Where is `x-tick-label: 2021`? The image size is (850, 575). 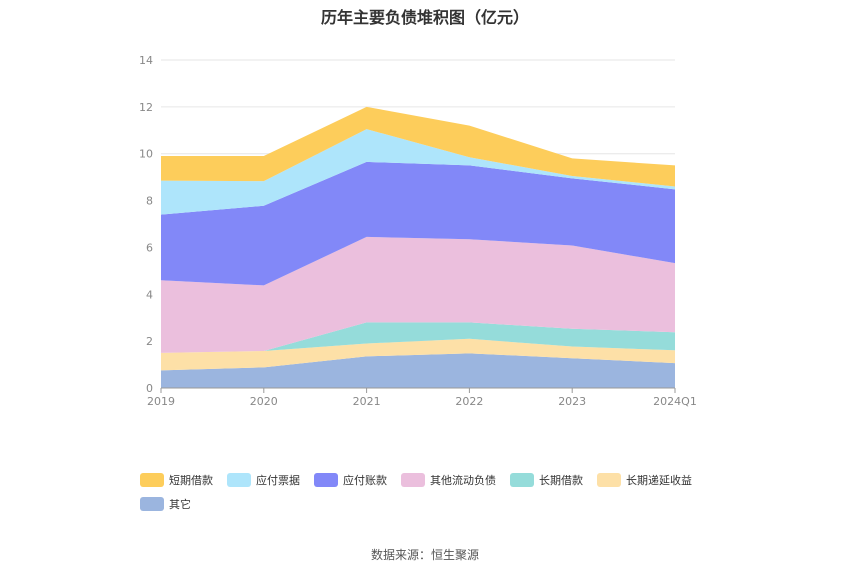
x-tick-label: 2021 is located at coordinates (367, 401).